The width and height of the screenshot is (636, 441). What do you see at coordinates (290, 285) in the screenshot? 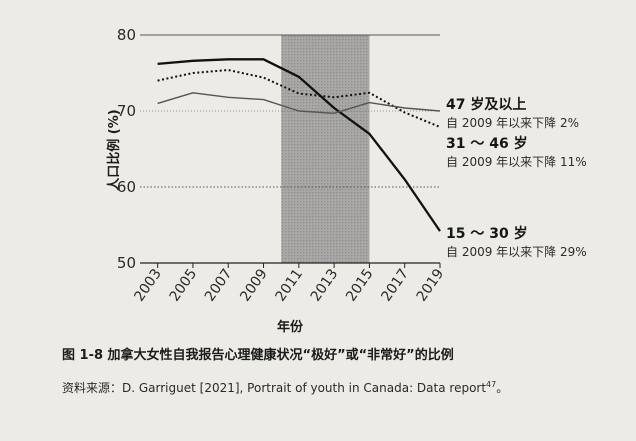
I see `x-tick-label: 2011` at bounding box center [290, 285].